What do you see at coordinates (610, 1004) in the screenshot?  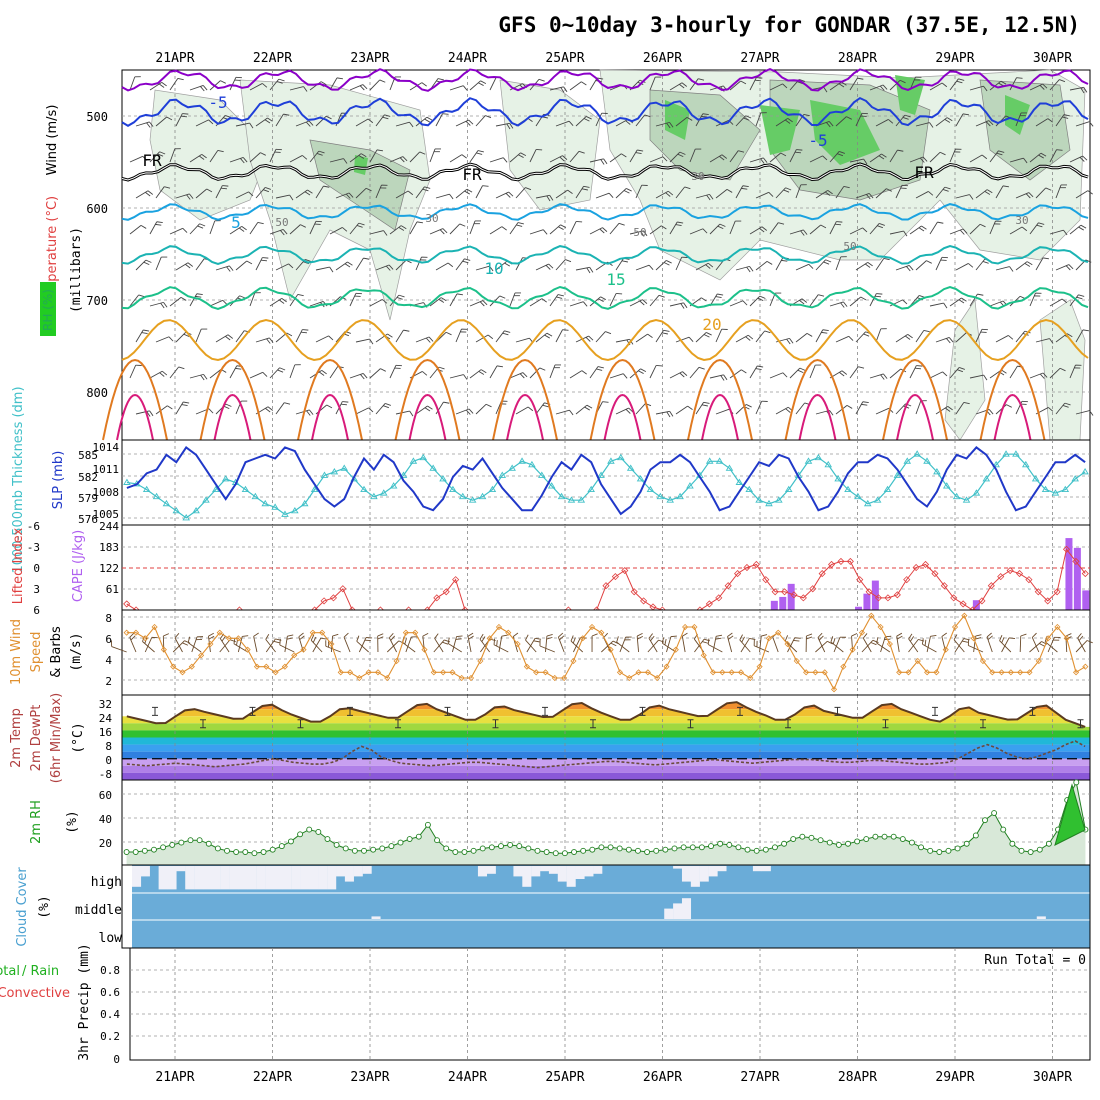 I see `precip-panel-frame` at bounding box center [610, 1004].